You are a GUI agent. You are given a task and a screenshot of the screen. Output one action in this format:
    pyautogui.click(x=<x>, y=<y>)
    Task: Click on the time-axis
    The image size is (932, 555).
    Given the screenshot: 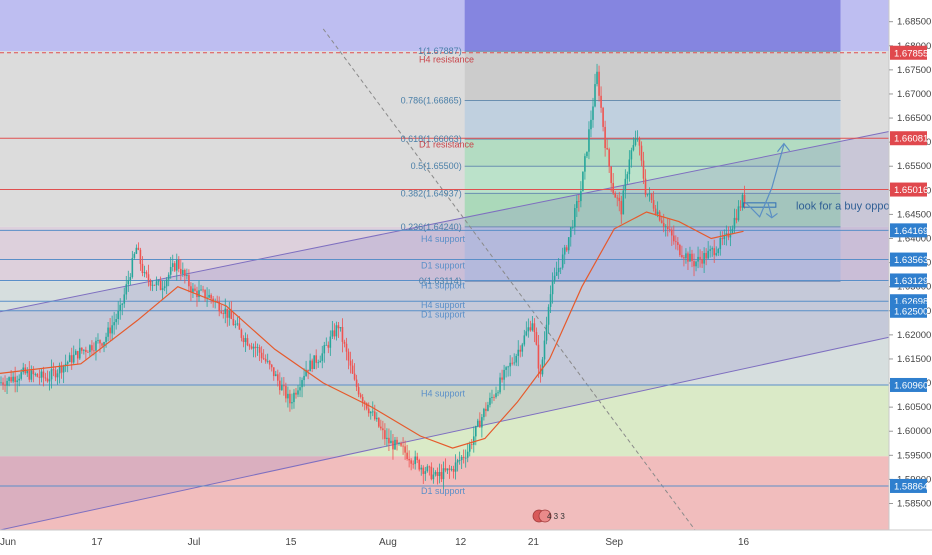 What is the action you would take?
    pyautogui.click(x=466, y=540)
    